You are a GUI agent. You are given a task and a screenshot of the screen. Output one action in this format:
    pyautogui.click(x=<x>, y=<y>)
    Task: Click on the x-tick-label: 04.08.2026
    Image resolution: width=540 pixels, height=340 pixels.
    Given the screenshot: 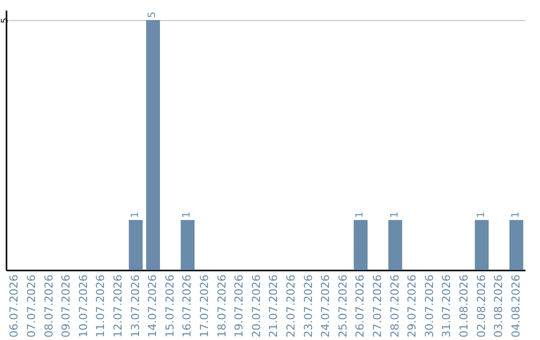 What is the action you would take?
    pyautogui.click(x=515, y=306)
    